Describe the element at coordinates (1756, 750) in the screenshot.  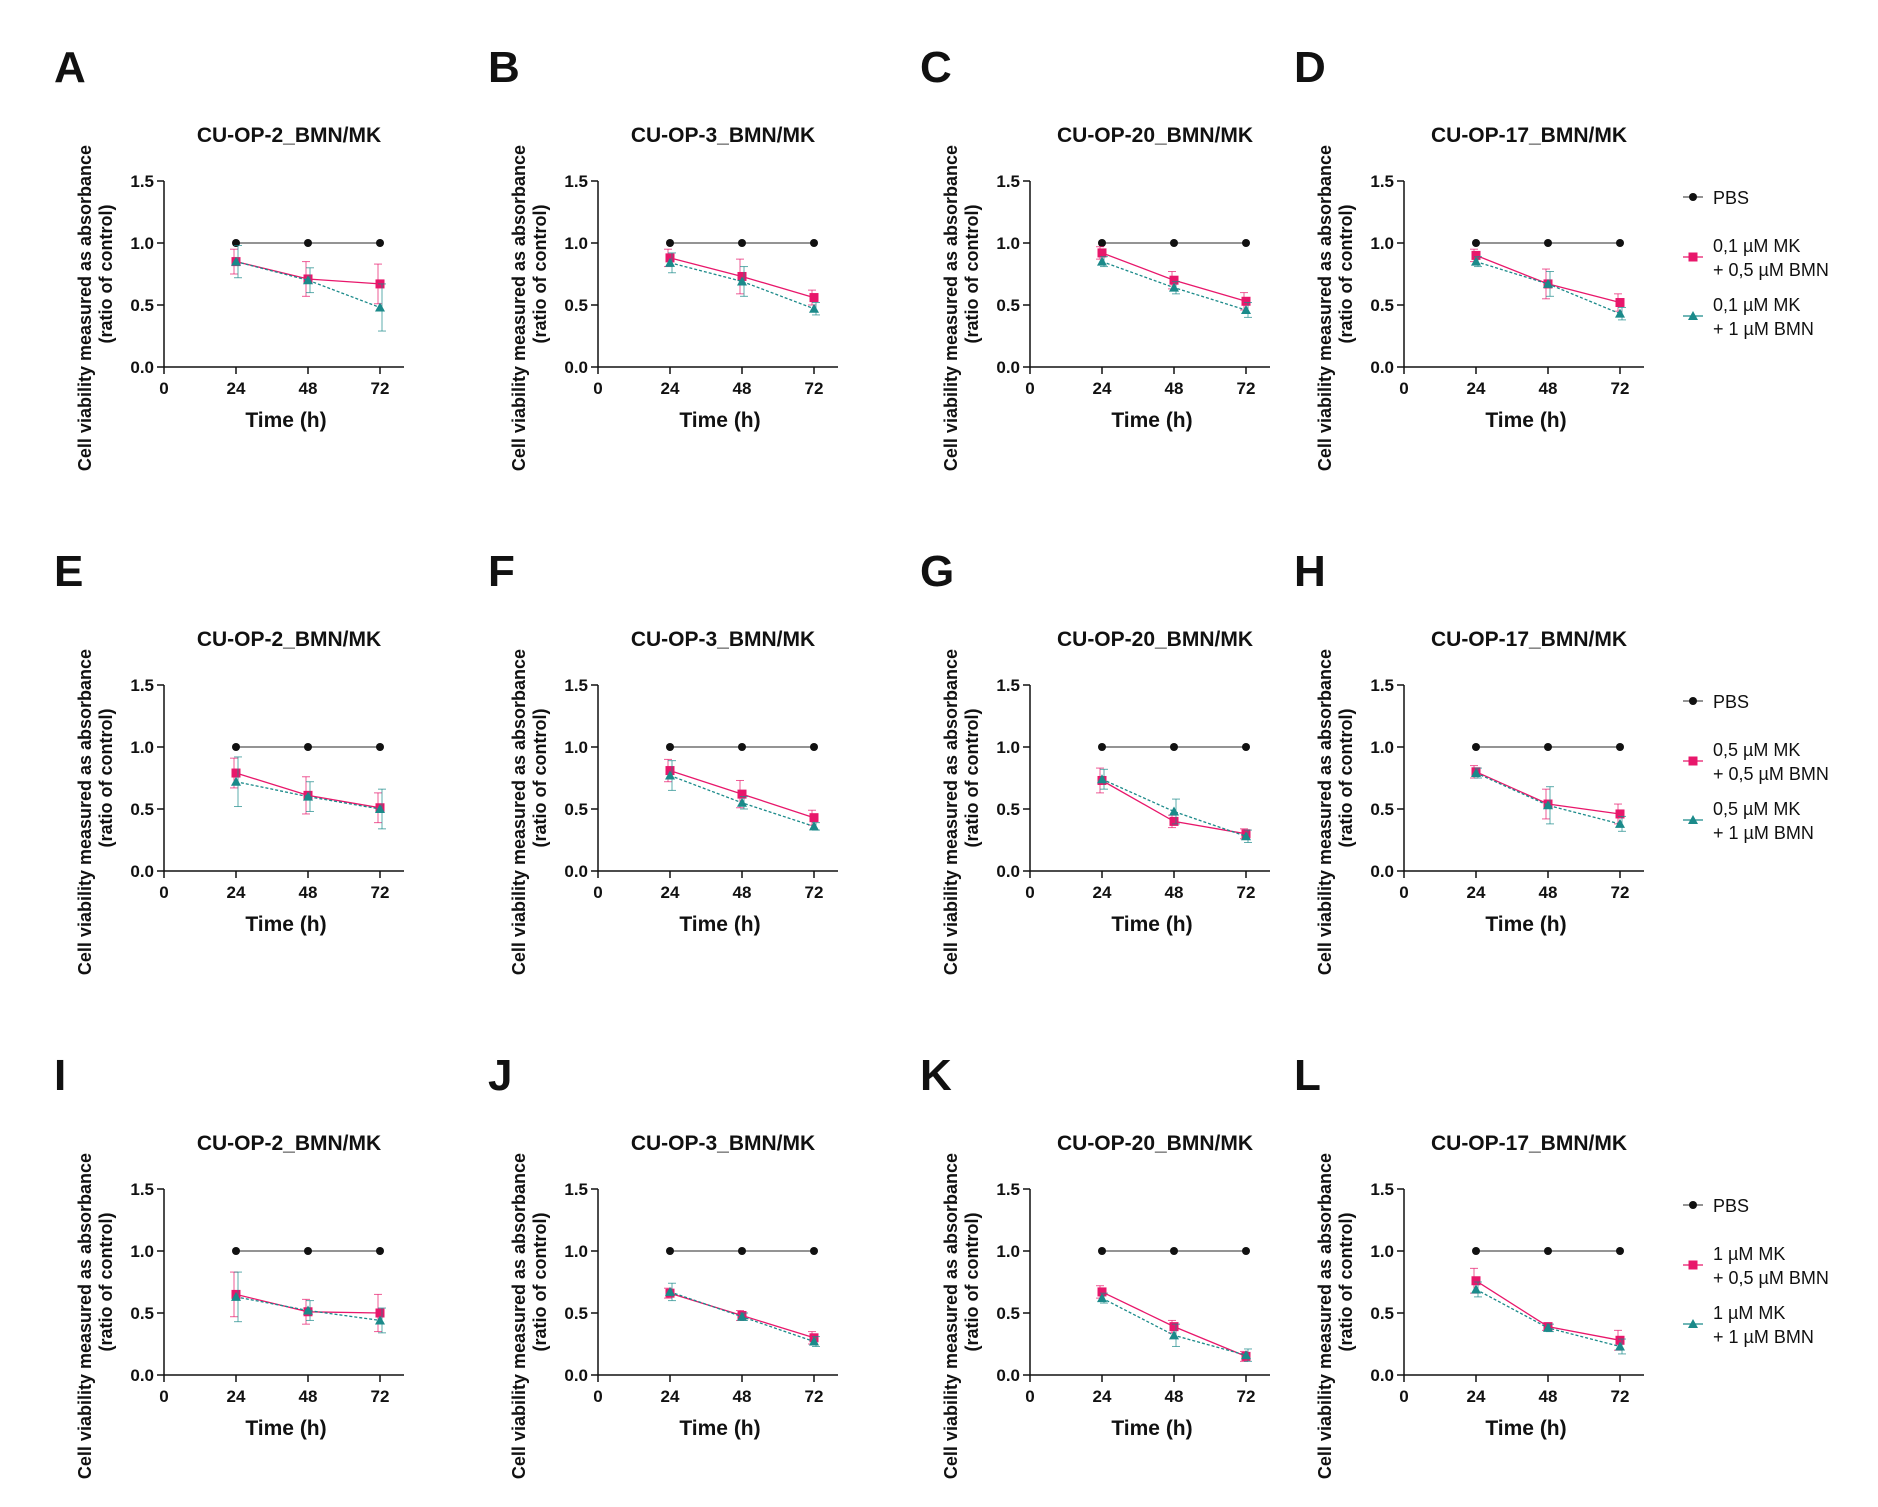
I see `legend-label: 0,5 µM MK` at that location.